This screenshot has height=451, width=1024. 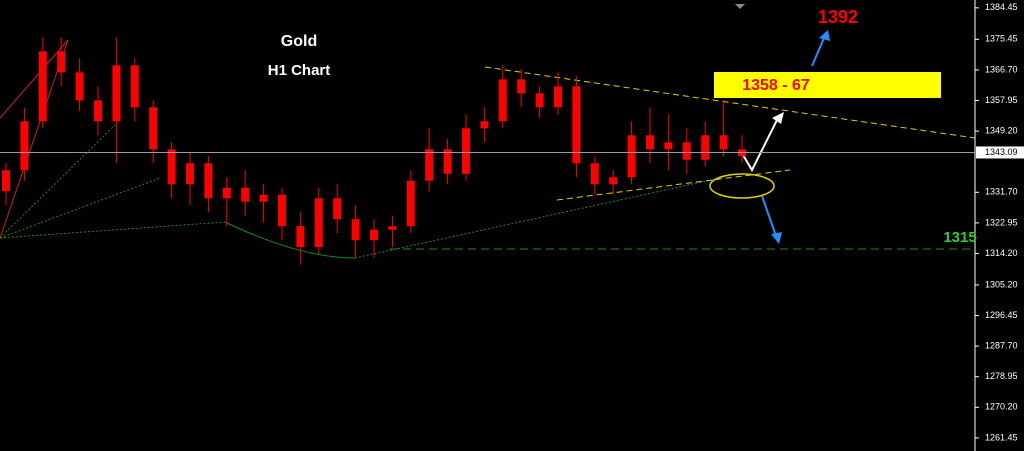 What do you see at coordinates (827, 85) in the screenshot?
I see `target-box` at bounding box center [827, 85].